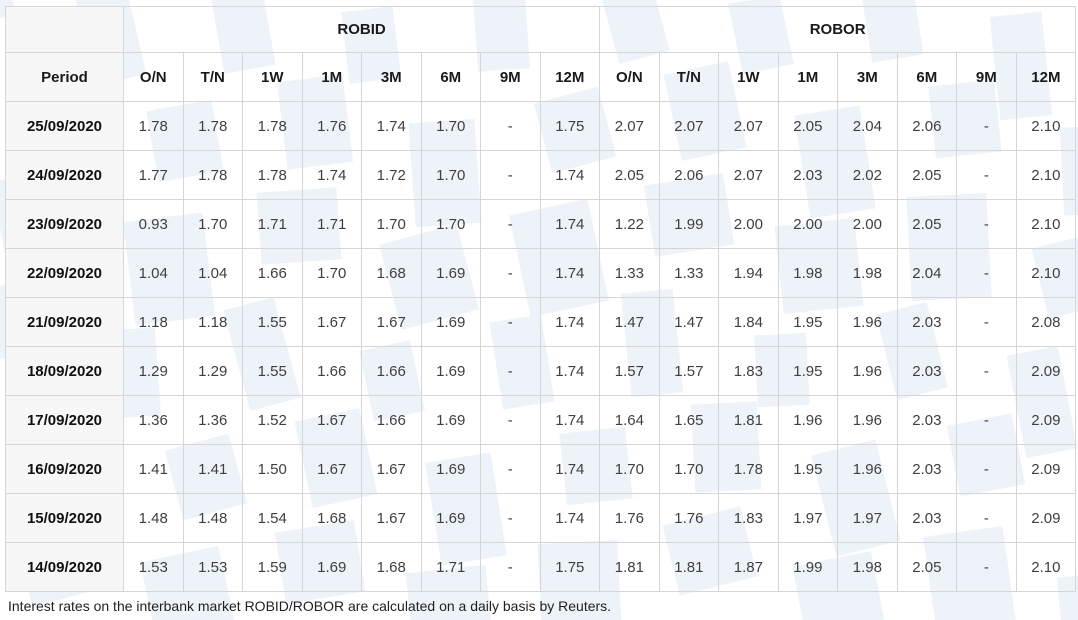  What do you see at coordinates (212, 322) in the screenshot?
I see `rate-cell-robid-tn: 1.18` at bounding box center [212, 322].